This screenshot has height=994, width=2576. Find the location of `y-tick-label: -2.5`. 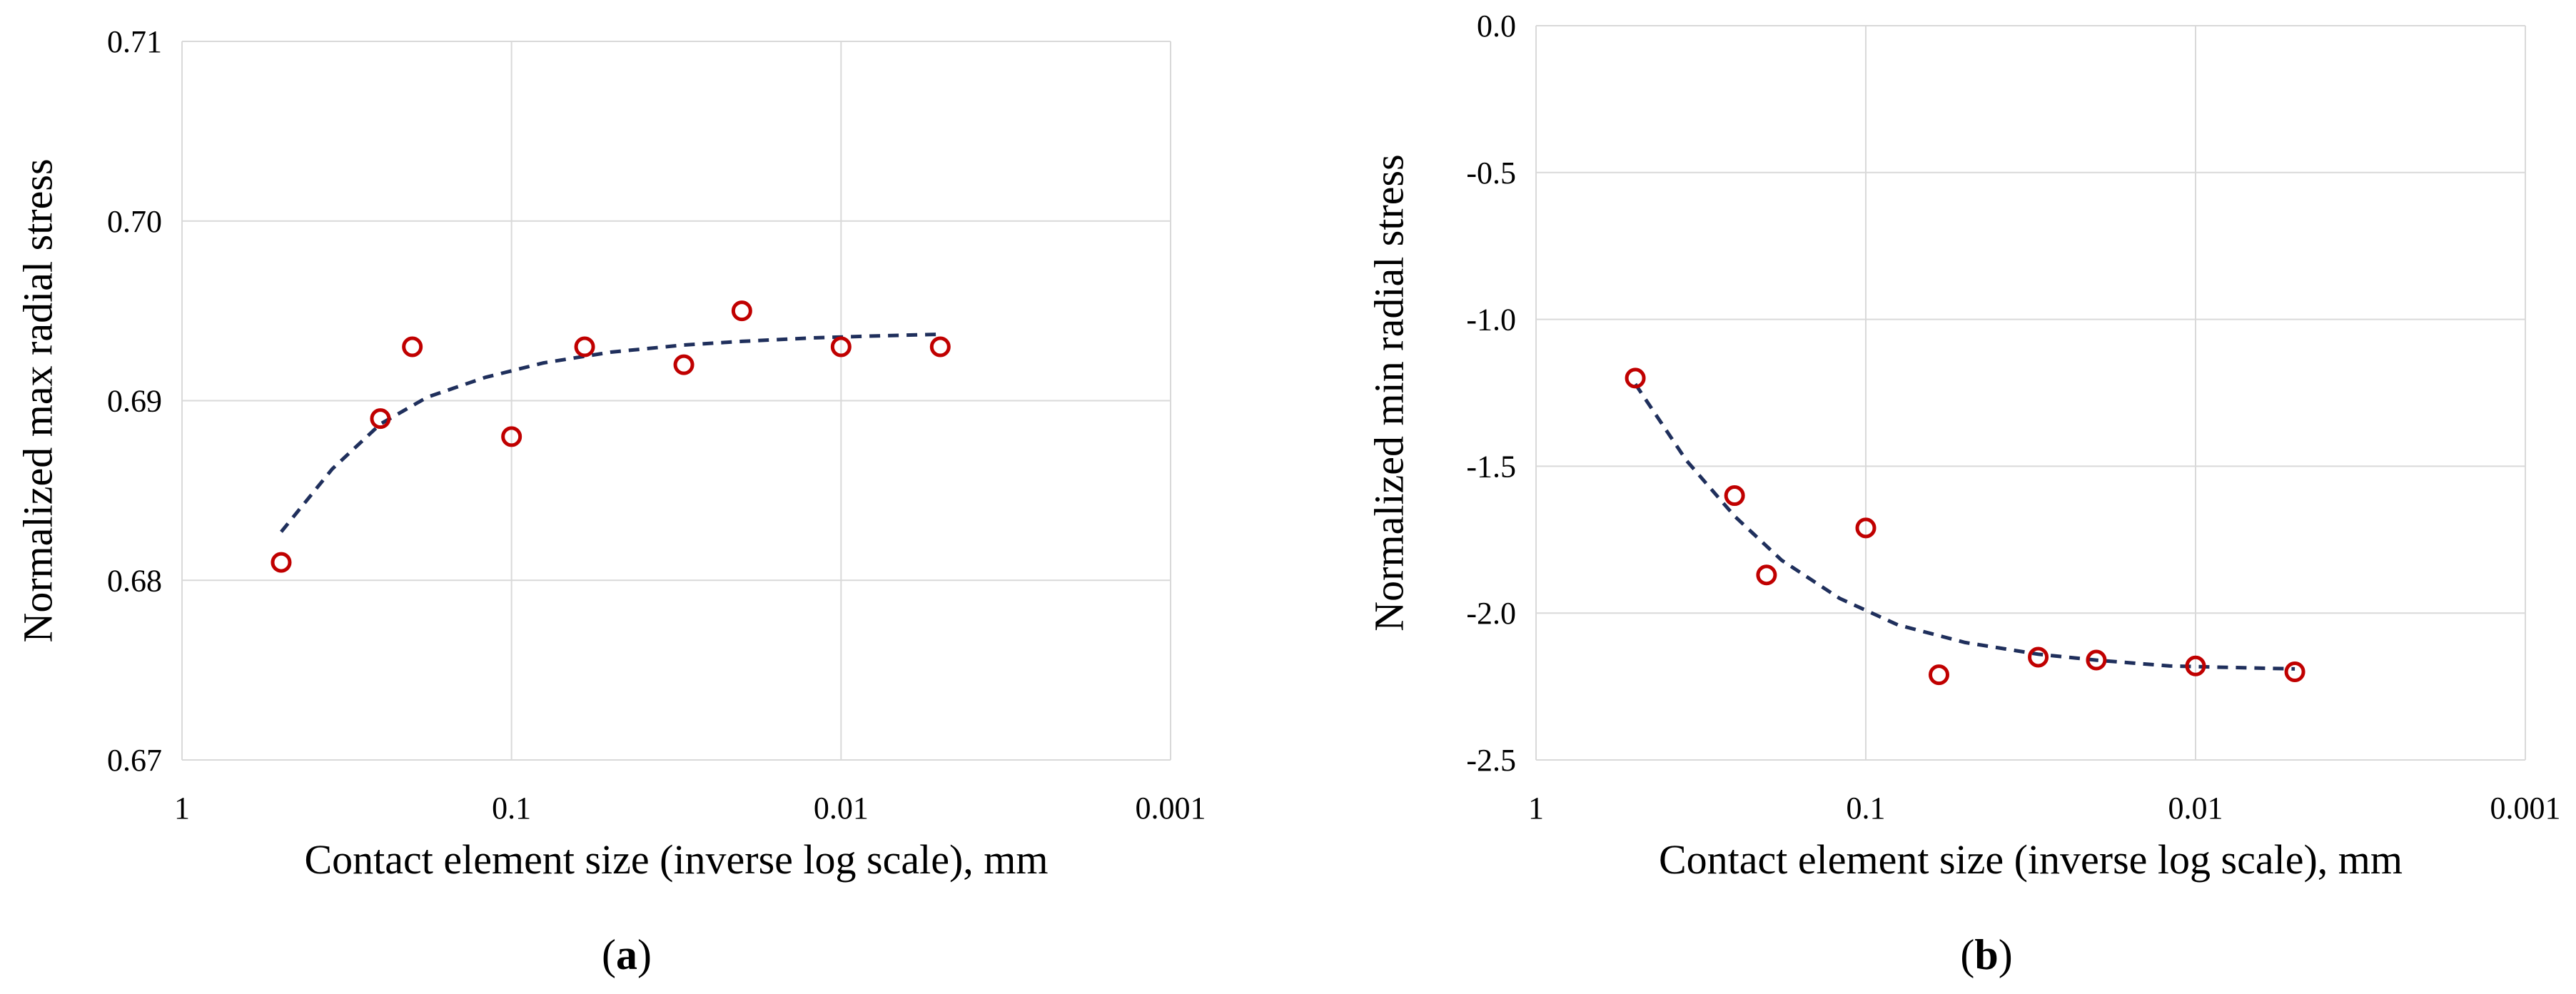

y-tick-label: -2.5 is located at coordinates (1491, 760).